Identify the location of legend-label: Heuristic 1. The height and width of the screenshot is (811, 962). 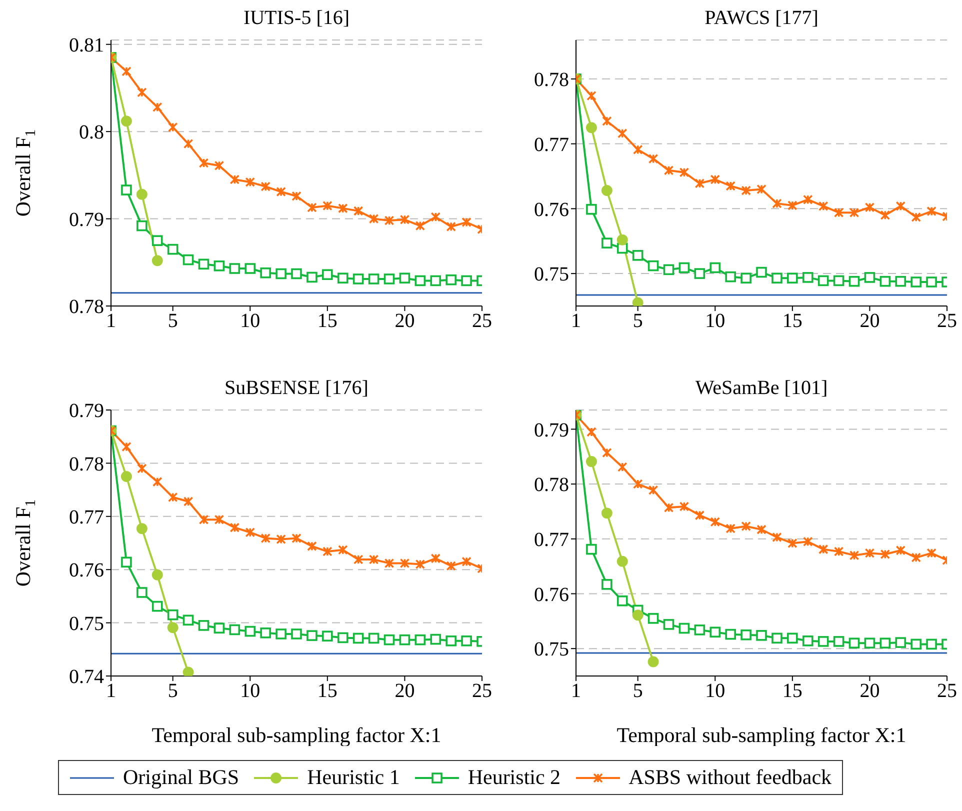
(353, 777).